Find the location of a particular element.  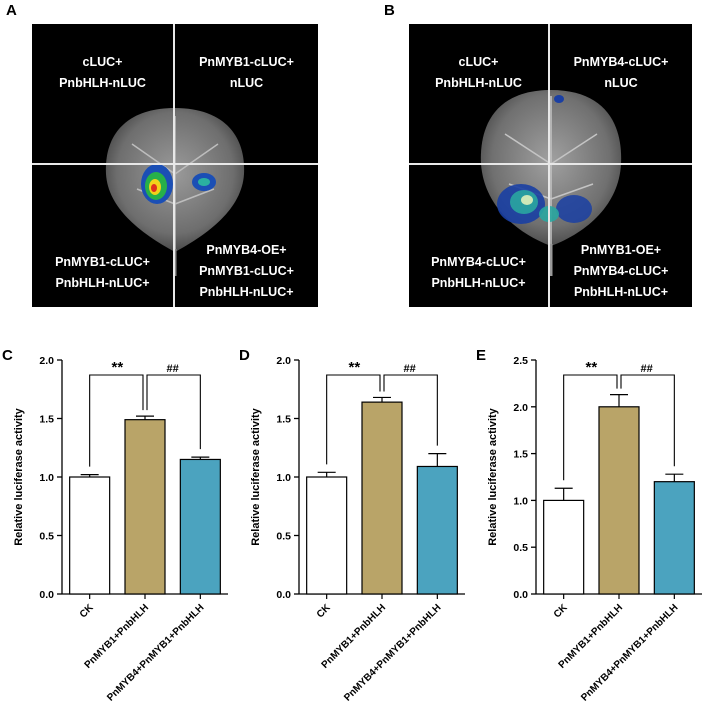

y-tick-label: 2.5 is located at coordinates (520, 361).